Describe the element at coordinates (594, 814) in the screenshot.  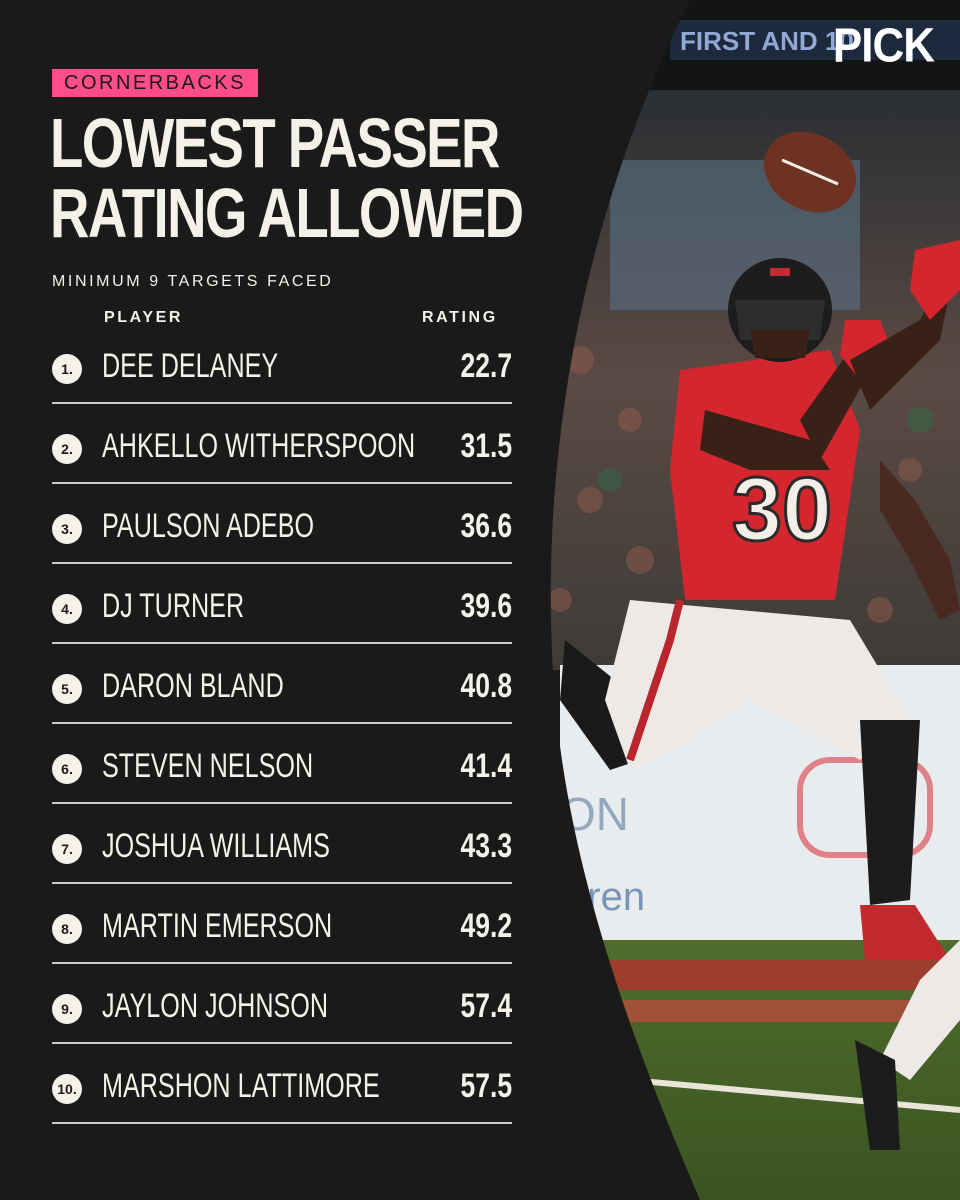
I see `svg-text: ON` at that location.